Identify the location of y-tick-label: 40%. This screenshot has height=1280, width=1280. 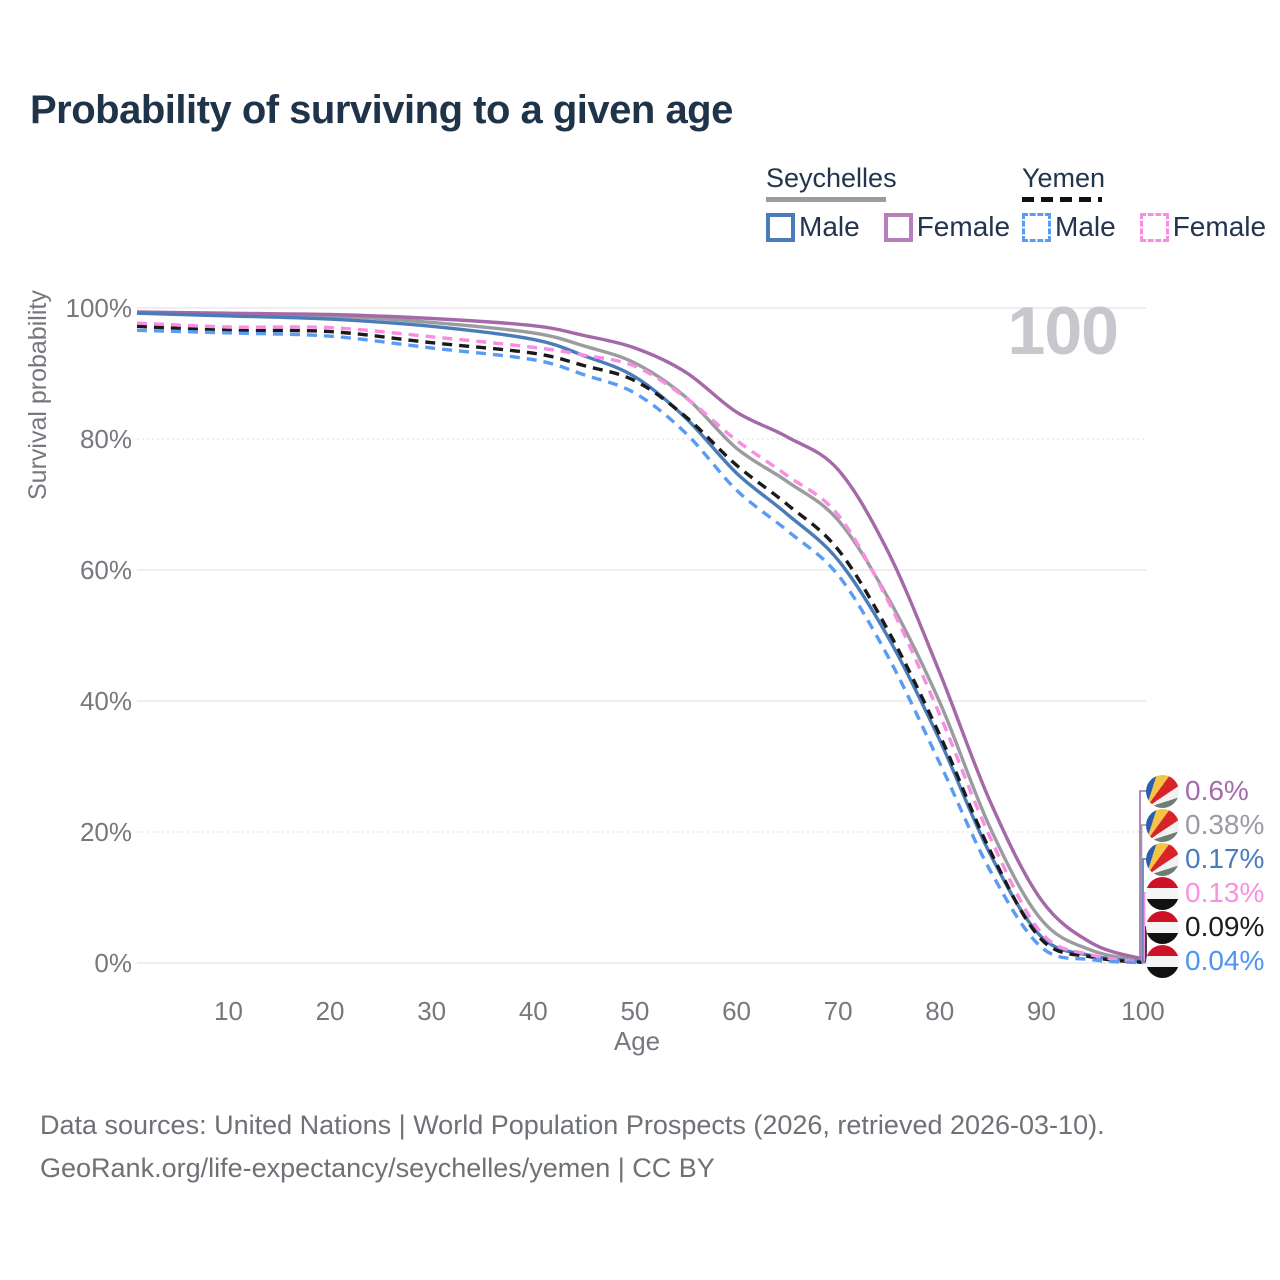
(105, 701).